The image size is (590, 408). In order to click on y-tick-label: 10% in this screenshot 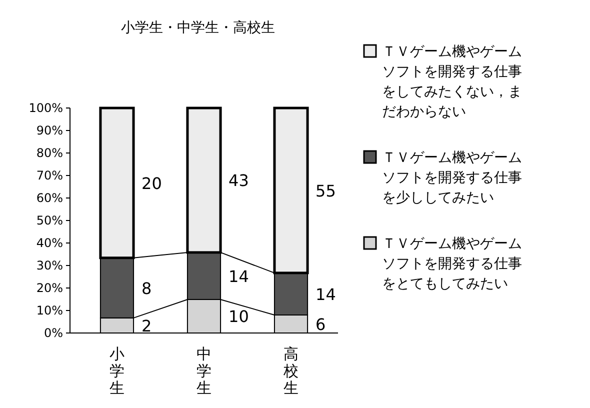, I will do `click(49, 311)`.